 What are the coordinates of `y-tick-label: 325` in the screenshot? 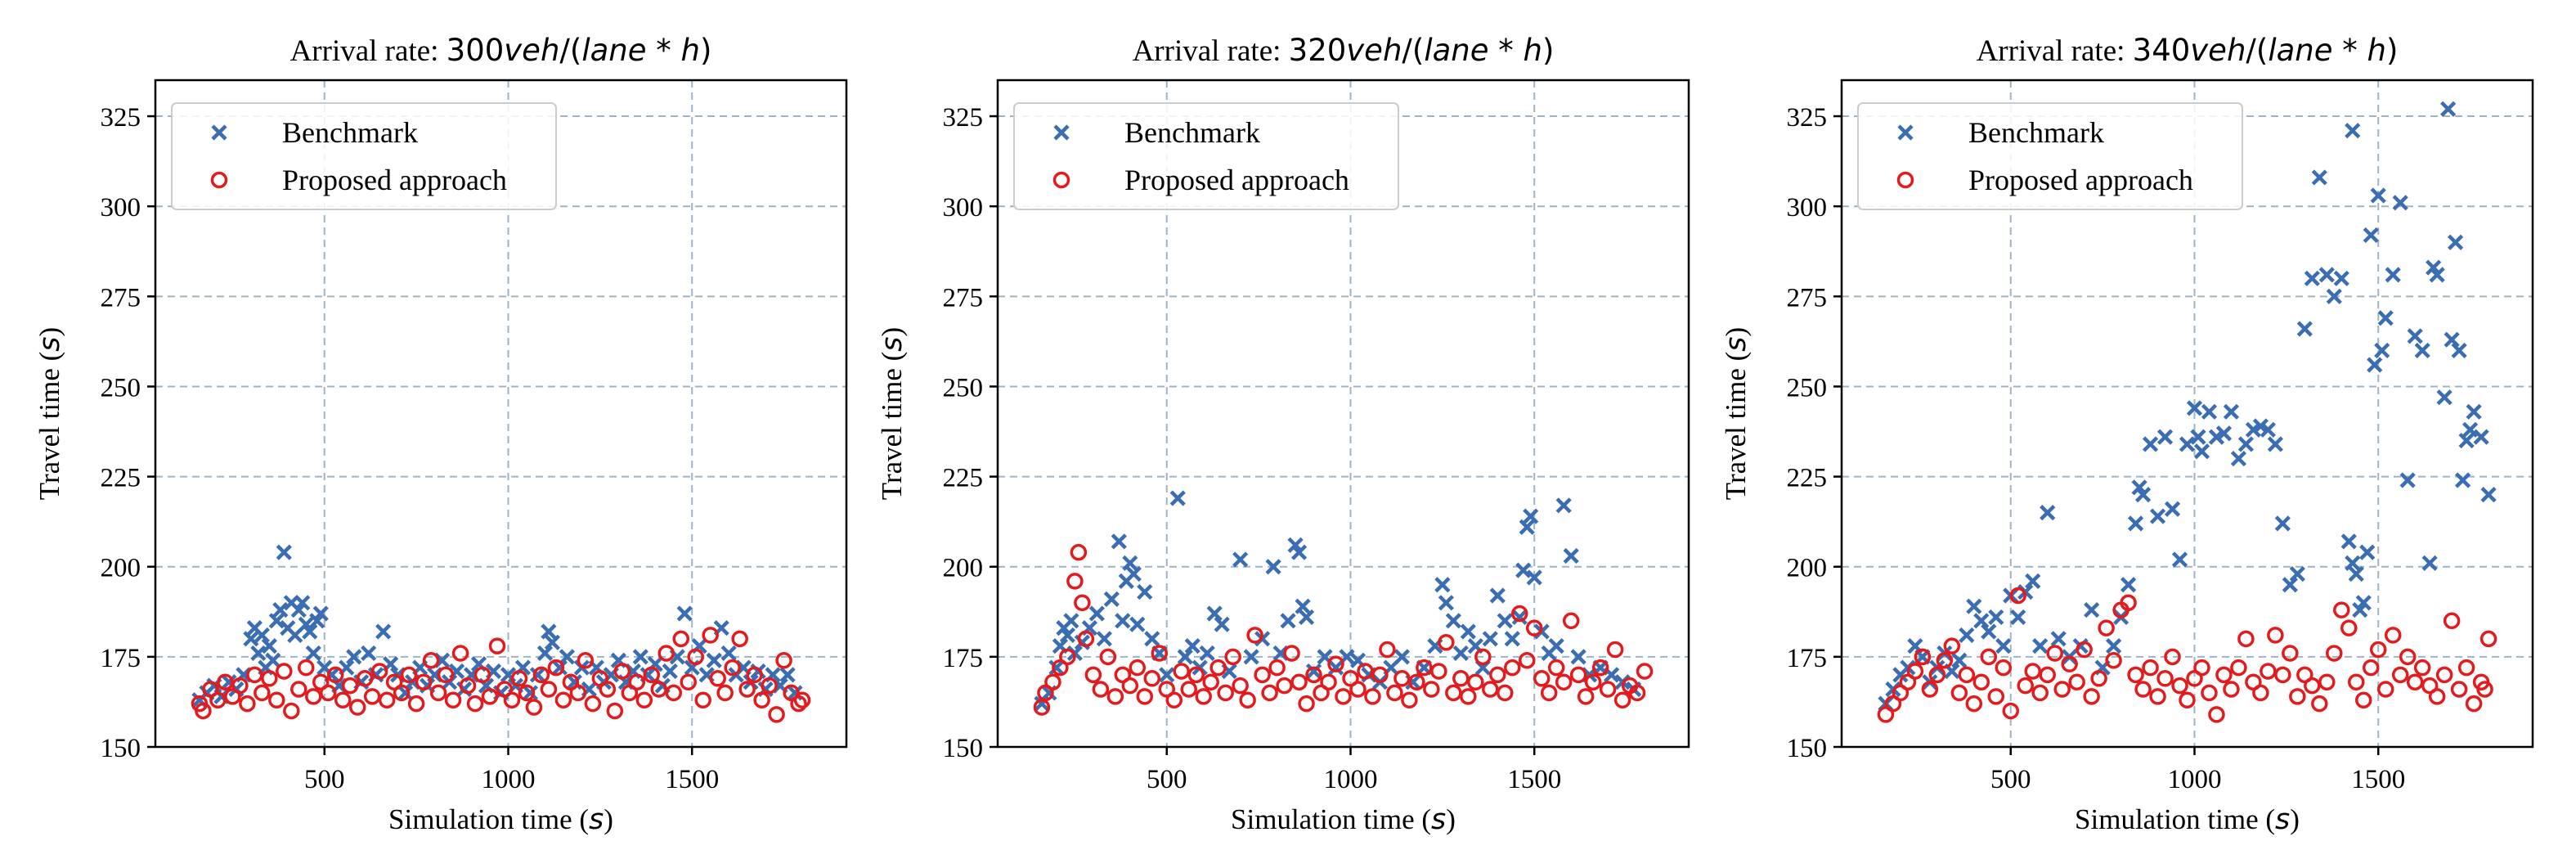 It's located at (121, 118).